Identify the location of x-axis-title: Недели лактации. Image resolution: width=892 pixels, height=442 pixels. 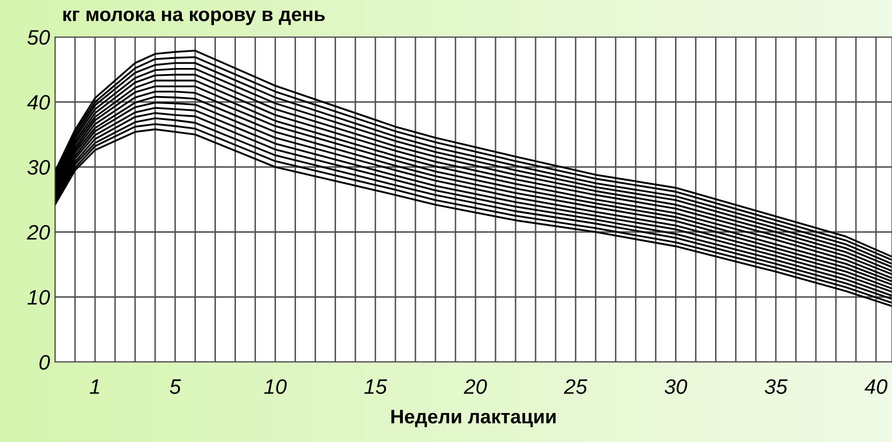
(473, 419).